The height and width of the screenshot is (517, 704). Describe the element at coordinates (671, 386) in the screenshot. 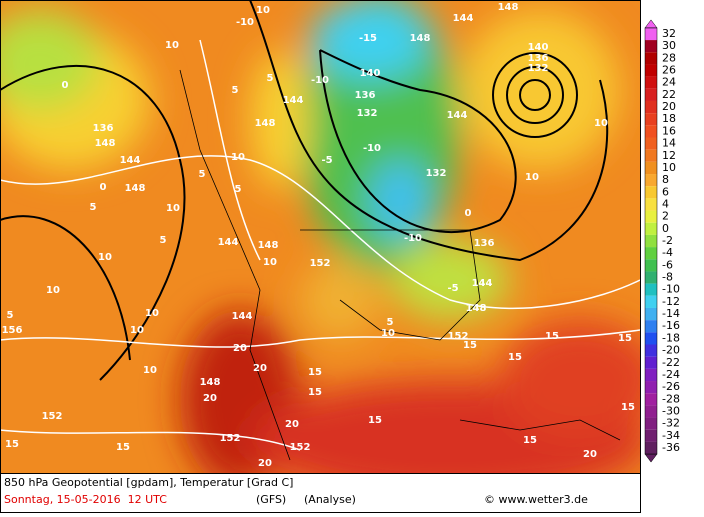

I see `colorbar-label: -26` at that location.